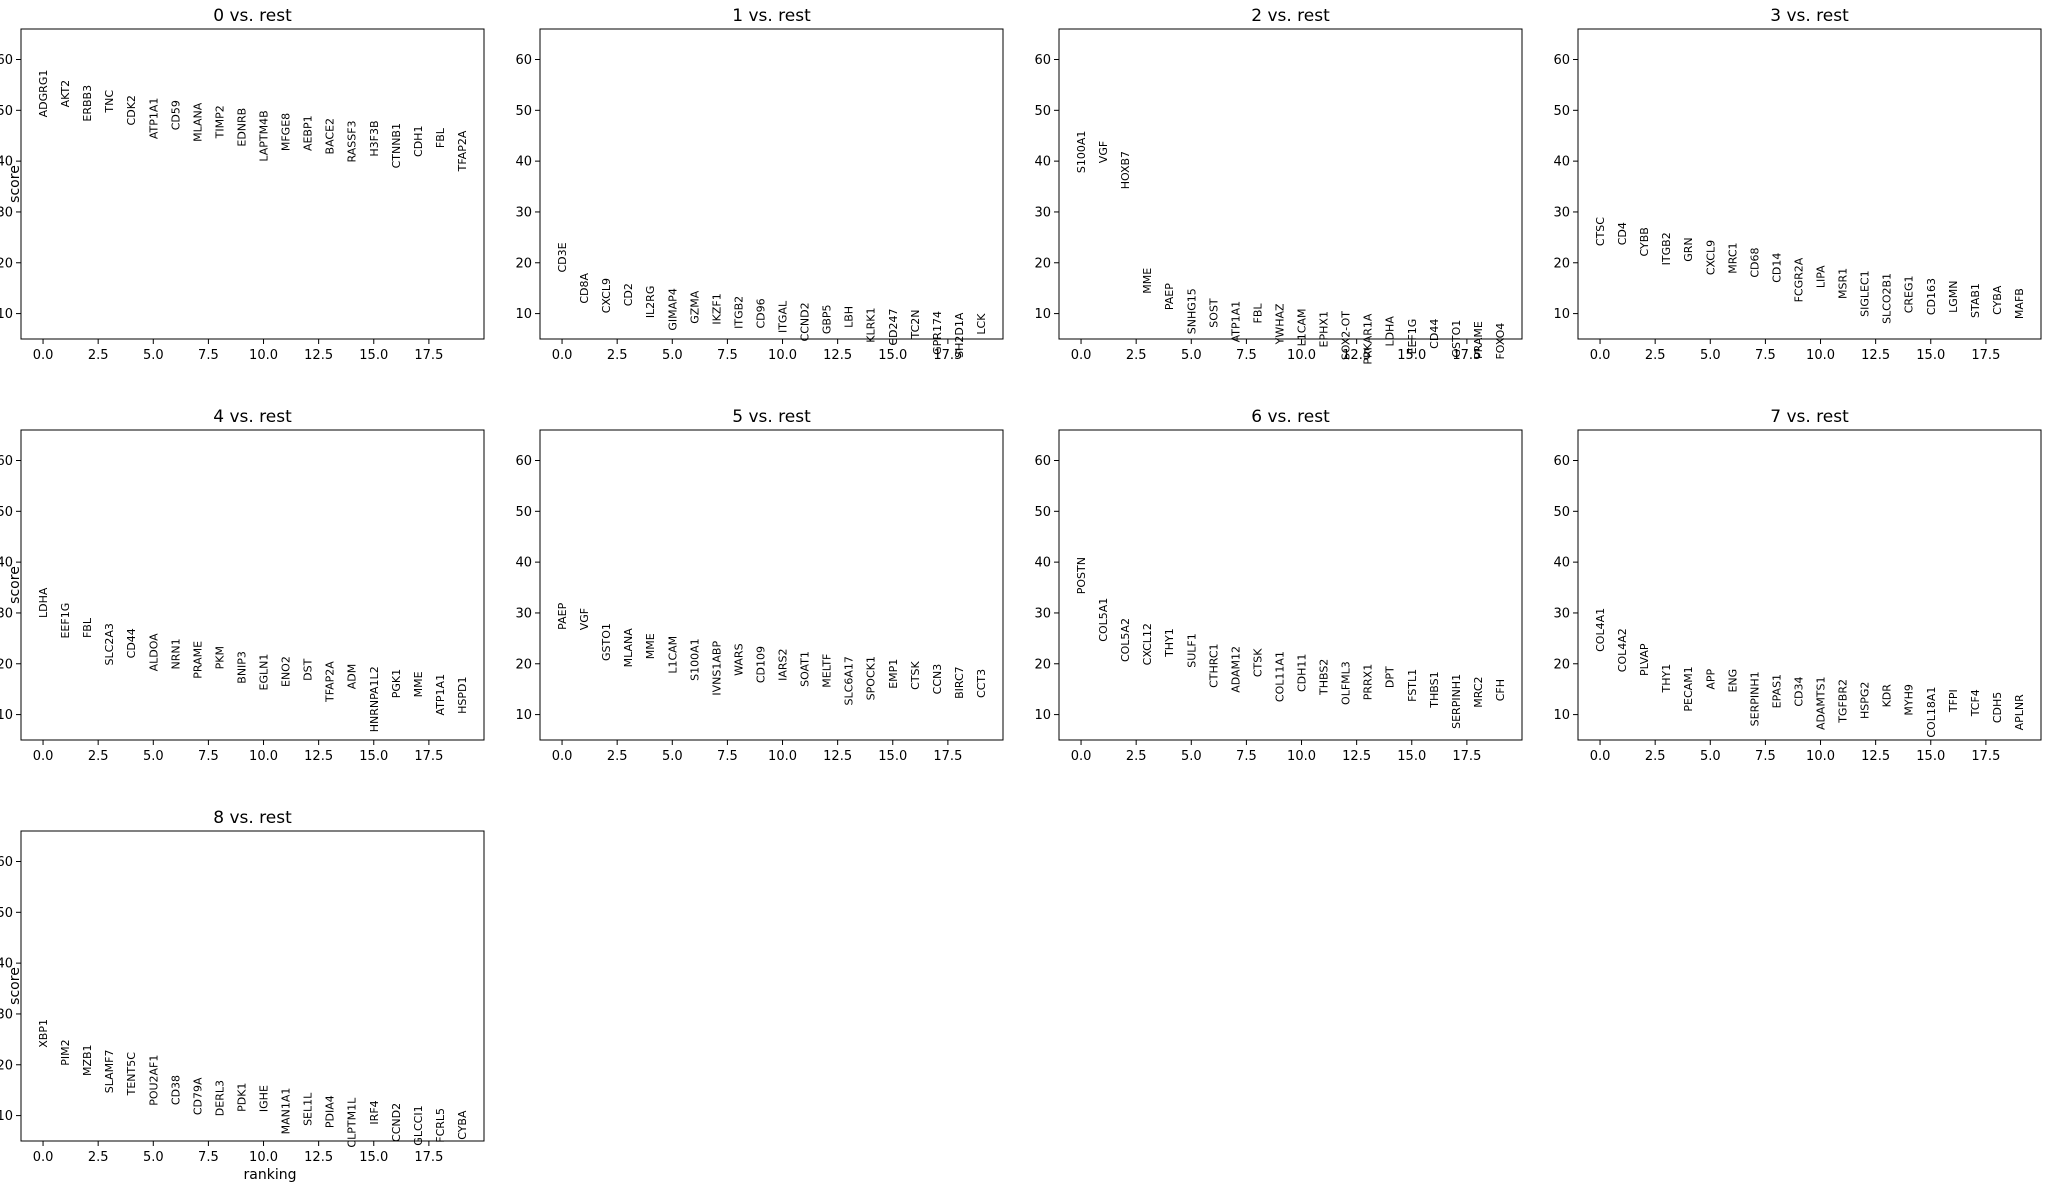  I want to click on panel-title: 4 vs. rest, so click(252, 417).